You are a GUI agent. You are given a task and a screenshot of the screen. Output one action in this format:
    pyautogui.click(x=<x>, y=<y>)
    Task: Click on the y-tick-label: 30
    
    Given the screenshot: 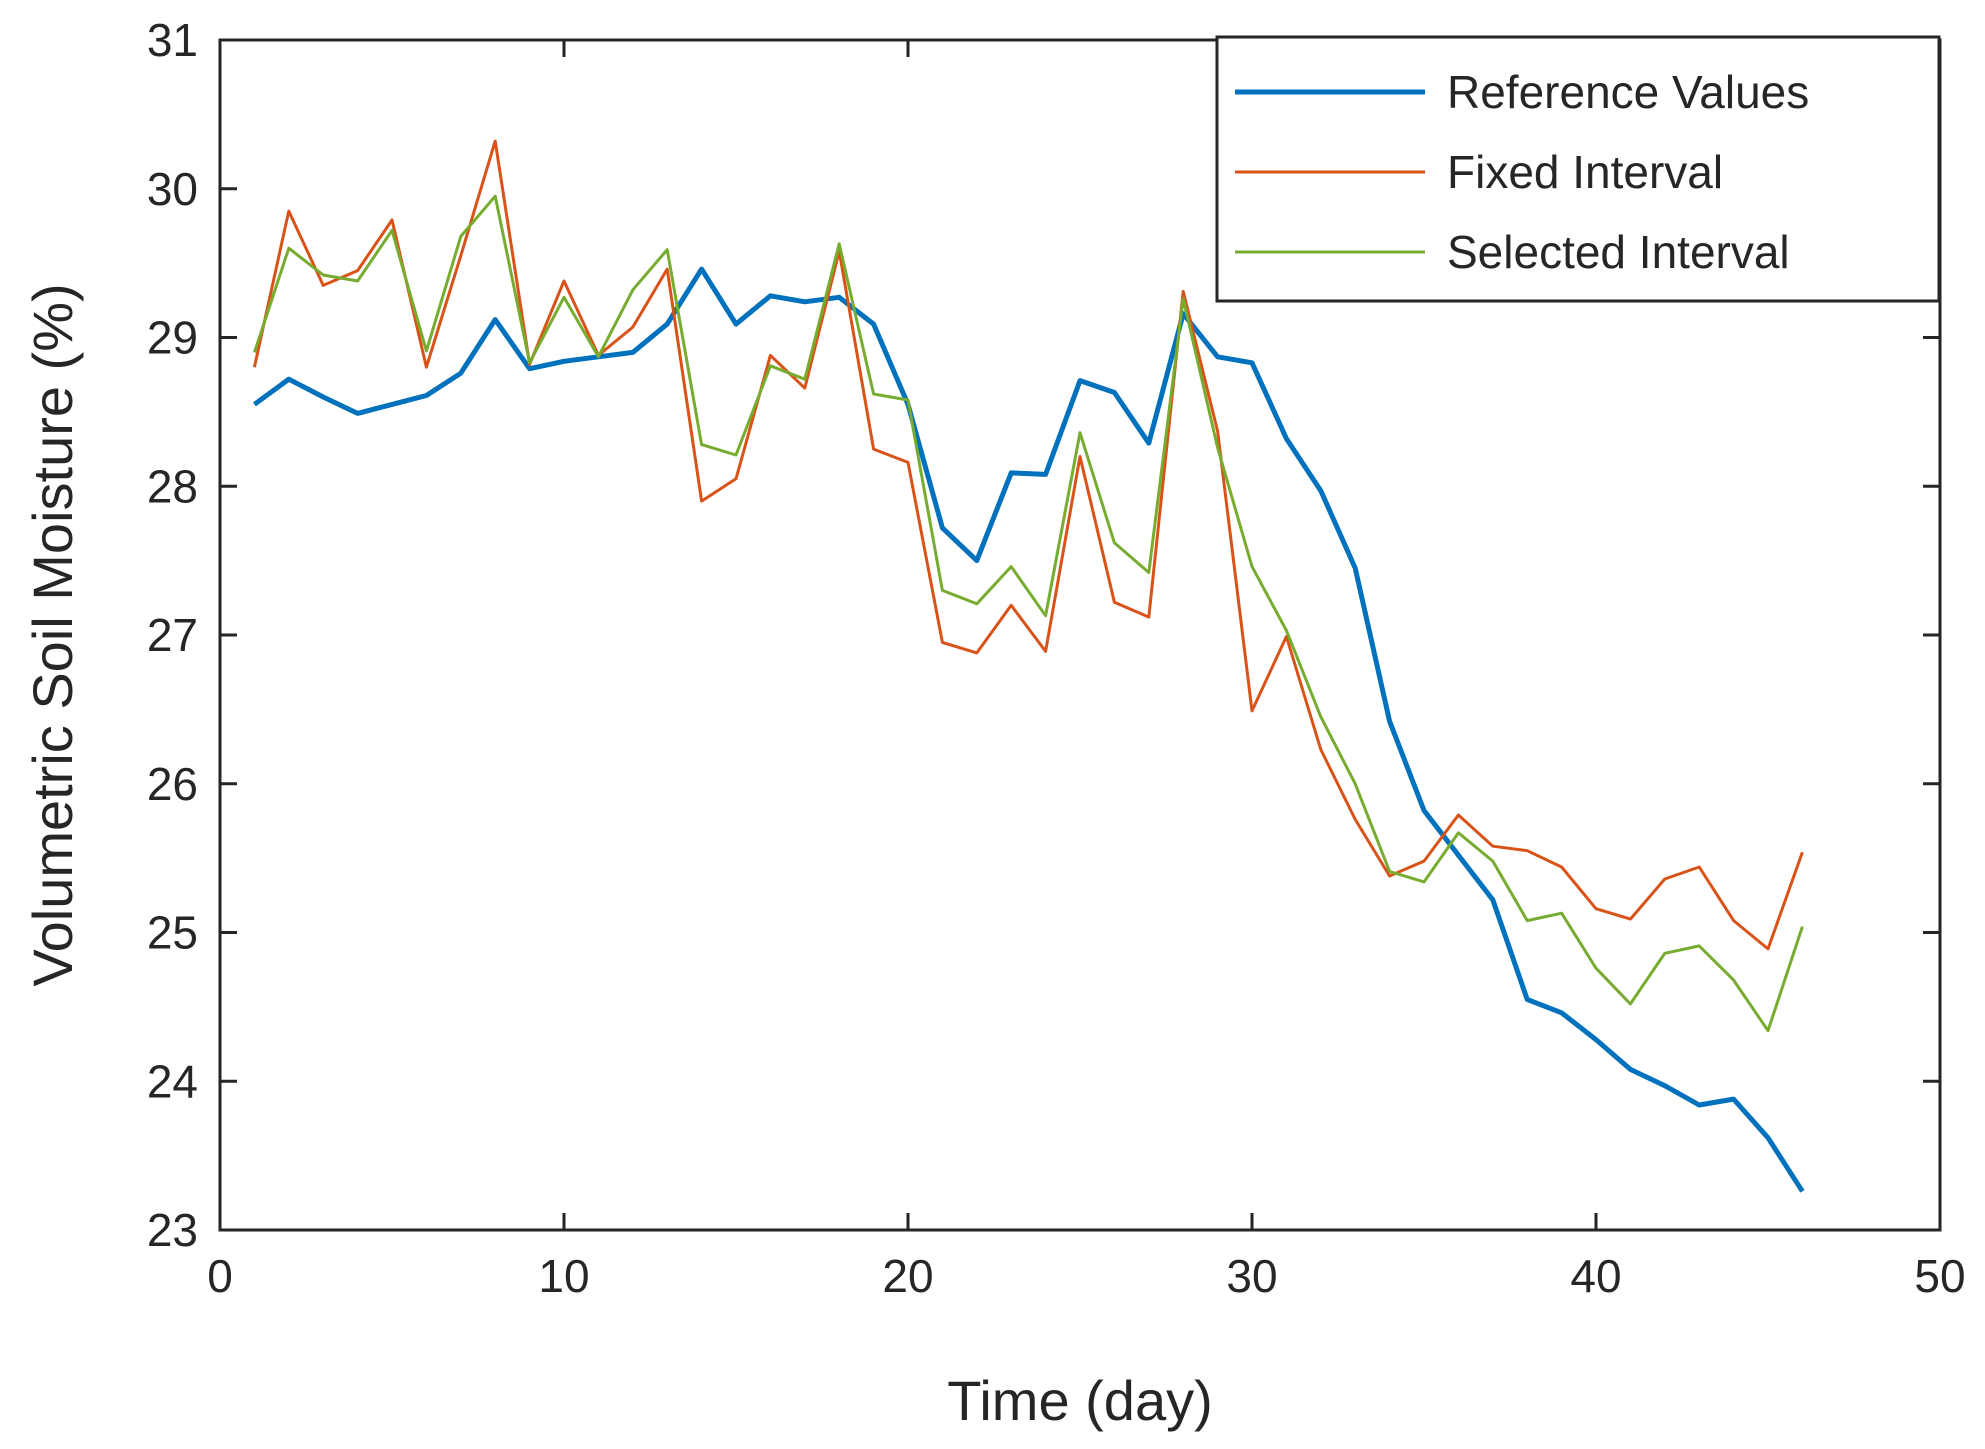 What is the action you would take?
    pyautogui.click(x=172, y=189)
    